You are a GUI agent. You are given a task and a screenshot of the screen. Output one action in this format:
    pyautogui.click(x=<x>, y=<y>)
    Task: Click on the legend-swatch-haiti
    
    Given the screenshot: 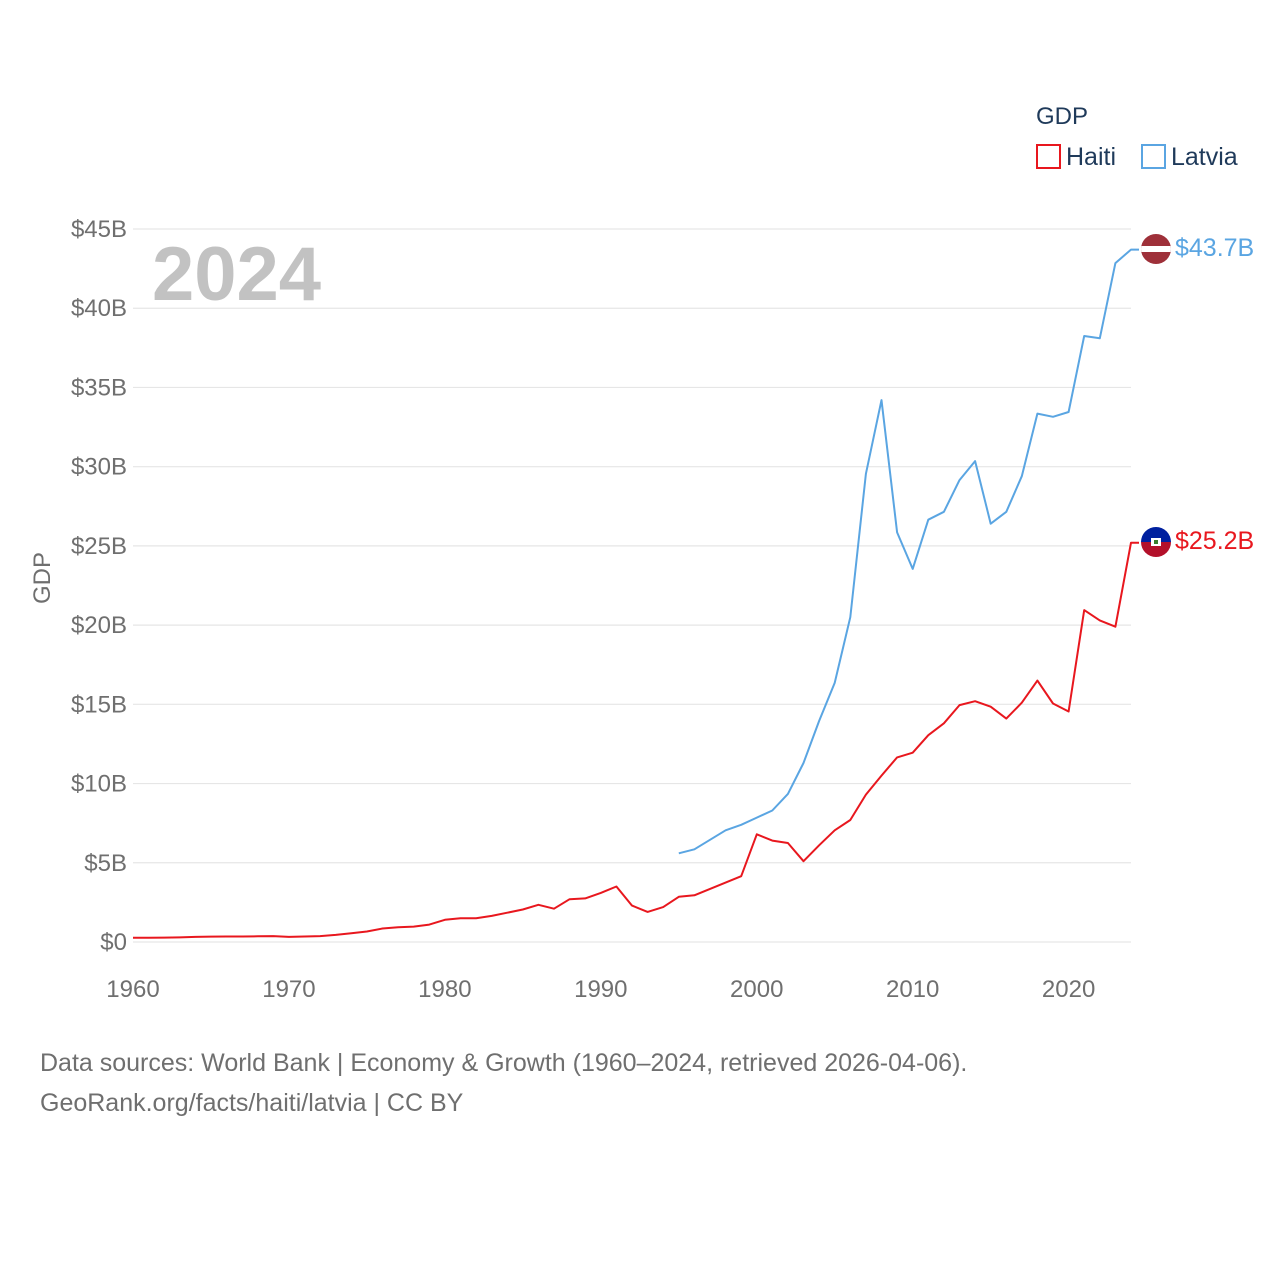 What is the action you would take?
    pyautogui.click(x=1048, y=156)
    